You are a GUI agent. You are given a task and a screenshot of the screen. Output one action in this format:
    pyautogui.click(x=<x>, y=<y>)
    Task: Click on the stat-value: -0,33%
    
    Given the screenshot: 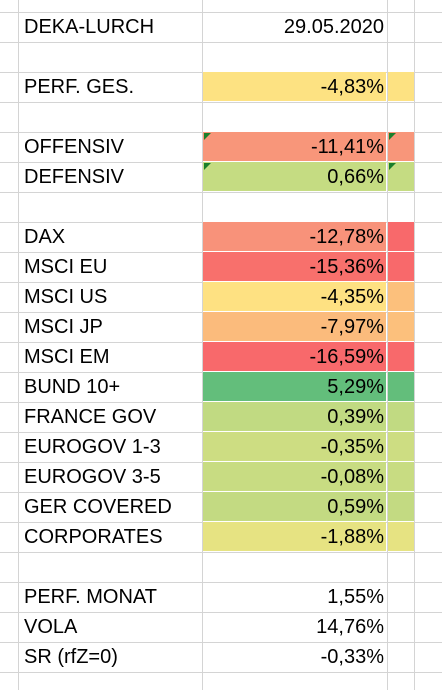 What is the action you would take?
    pyautogui.click(x=352, y=657)
    